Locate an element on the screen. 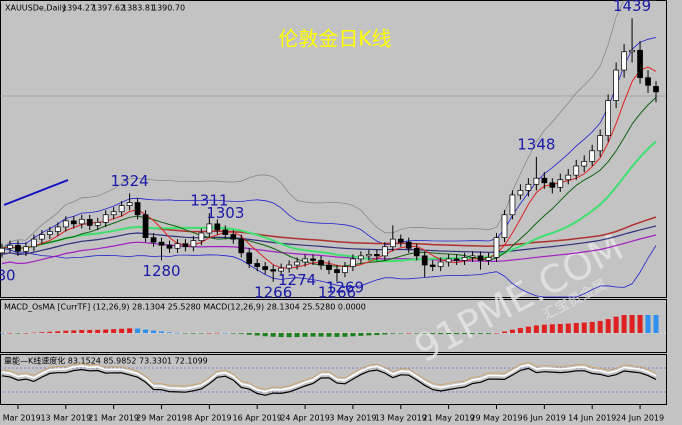  oscillator-line is located at coordinates (329, 378).